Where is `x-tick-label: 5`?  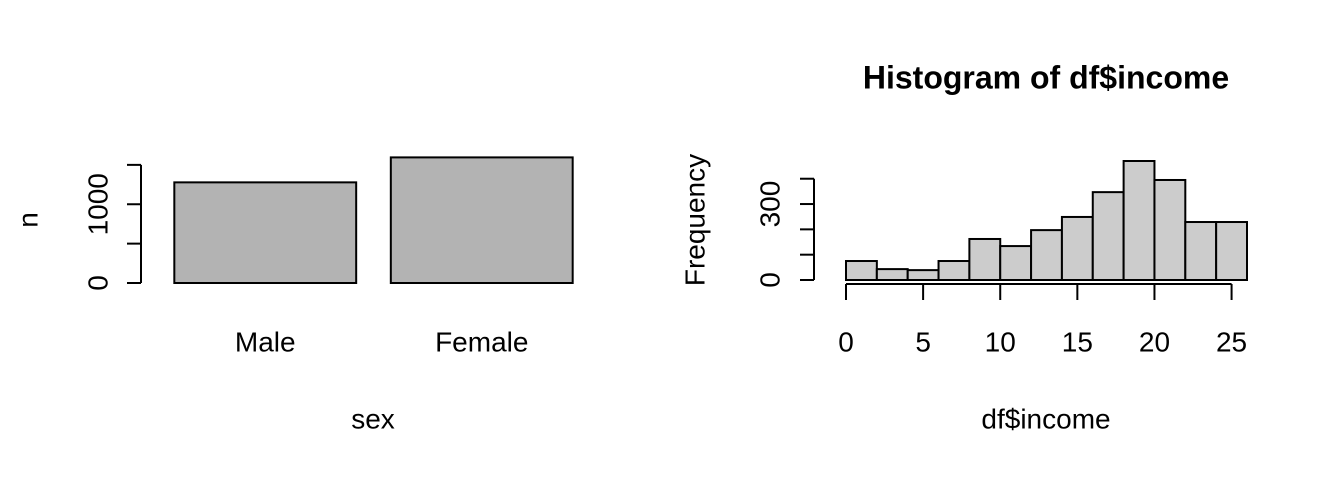
x-tick-label: 5 is located at coordinates (923, 341).